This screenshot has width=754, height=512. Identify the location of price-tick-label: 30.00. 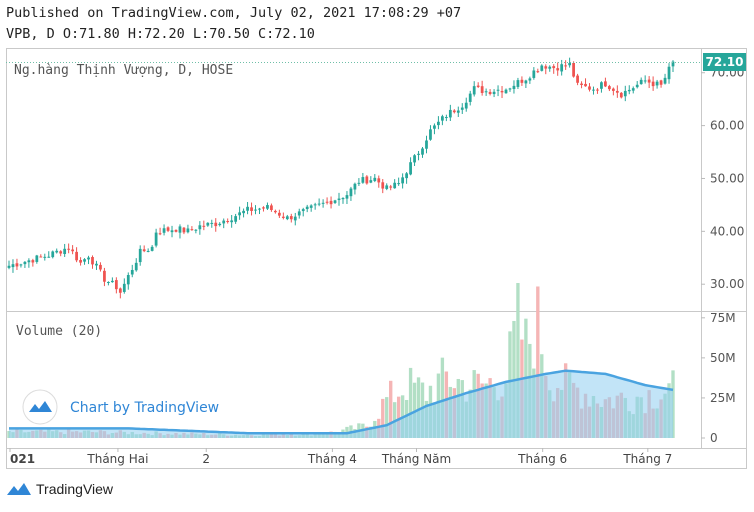
(727, 284).